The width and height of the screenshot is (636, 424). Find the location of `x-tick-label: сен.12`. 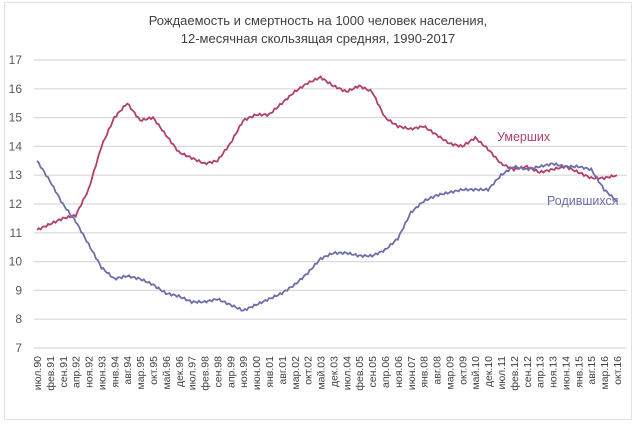

x-tick-label: сен.12 is located at coordinates (528, 372).